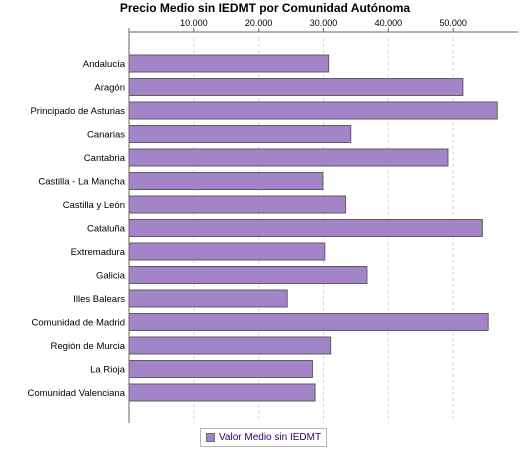 The width and height of the screenshot is (525, 450). What do you see at coordinates (98, 252) in the screenshot?
I see `category-label: Extremadura` at bounding box center [98, 252].